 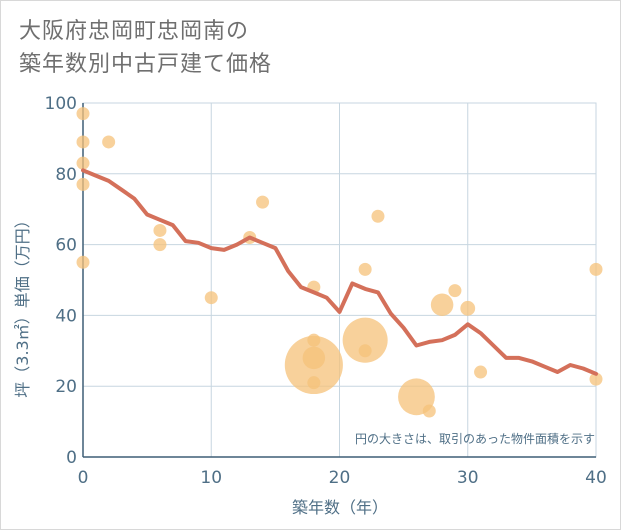 What do you see at coordinates (22, 304) in the screenshot?
I see `y-axis-title: 坪（3.3㎡）単価（万円）` at bounding box center [22, 304].